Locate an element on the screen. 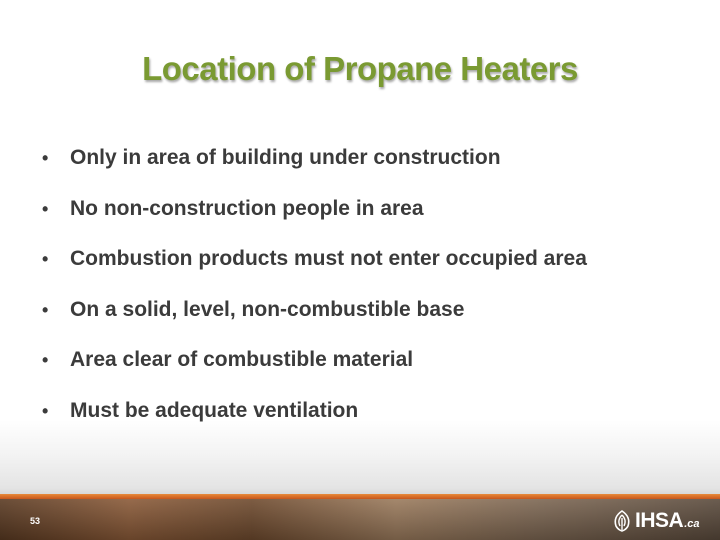 The width and height of the screenshot is (720, 540). page-number: 53 is located at coordinates (35, 521).